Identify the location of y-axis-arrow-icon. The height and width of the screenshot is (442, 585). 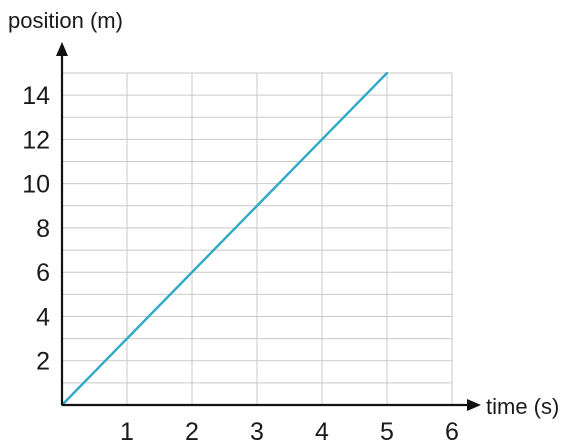
(62, 49).